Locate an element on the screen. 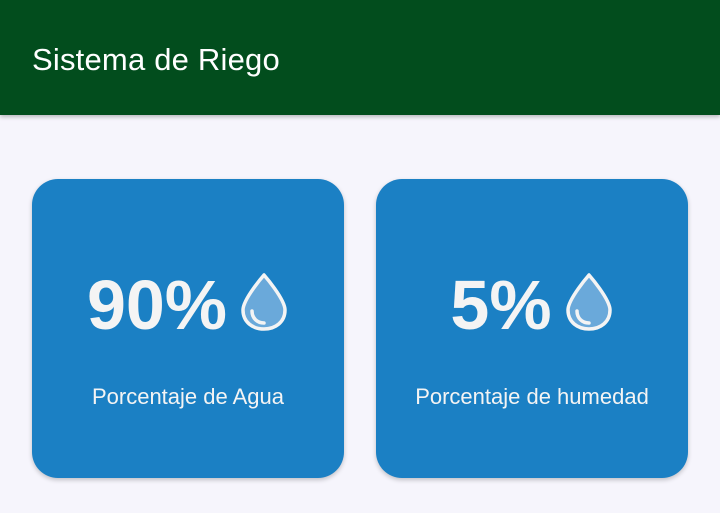 This screenshot has height=513, width=720. humidity-percentage-label: Porcentaje de humedad is located at coordinates (532, 396).